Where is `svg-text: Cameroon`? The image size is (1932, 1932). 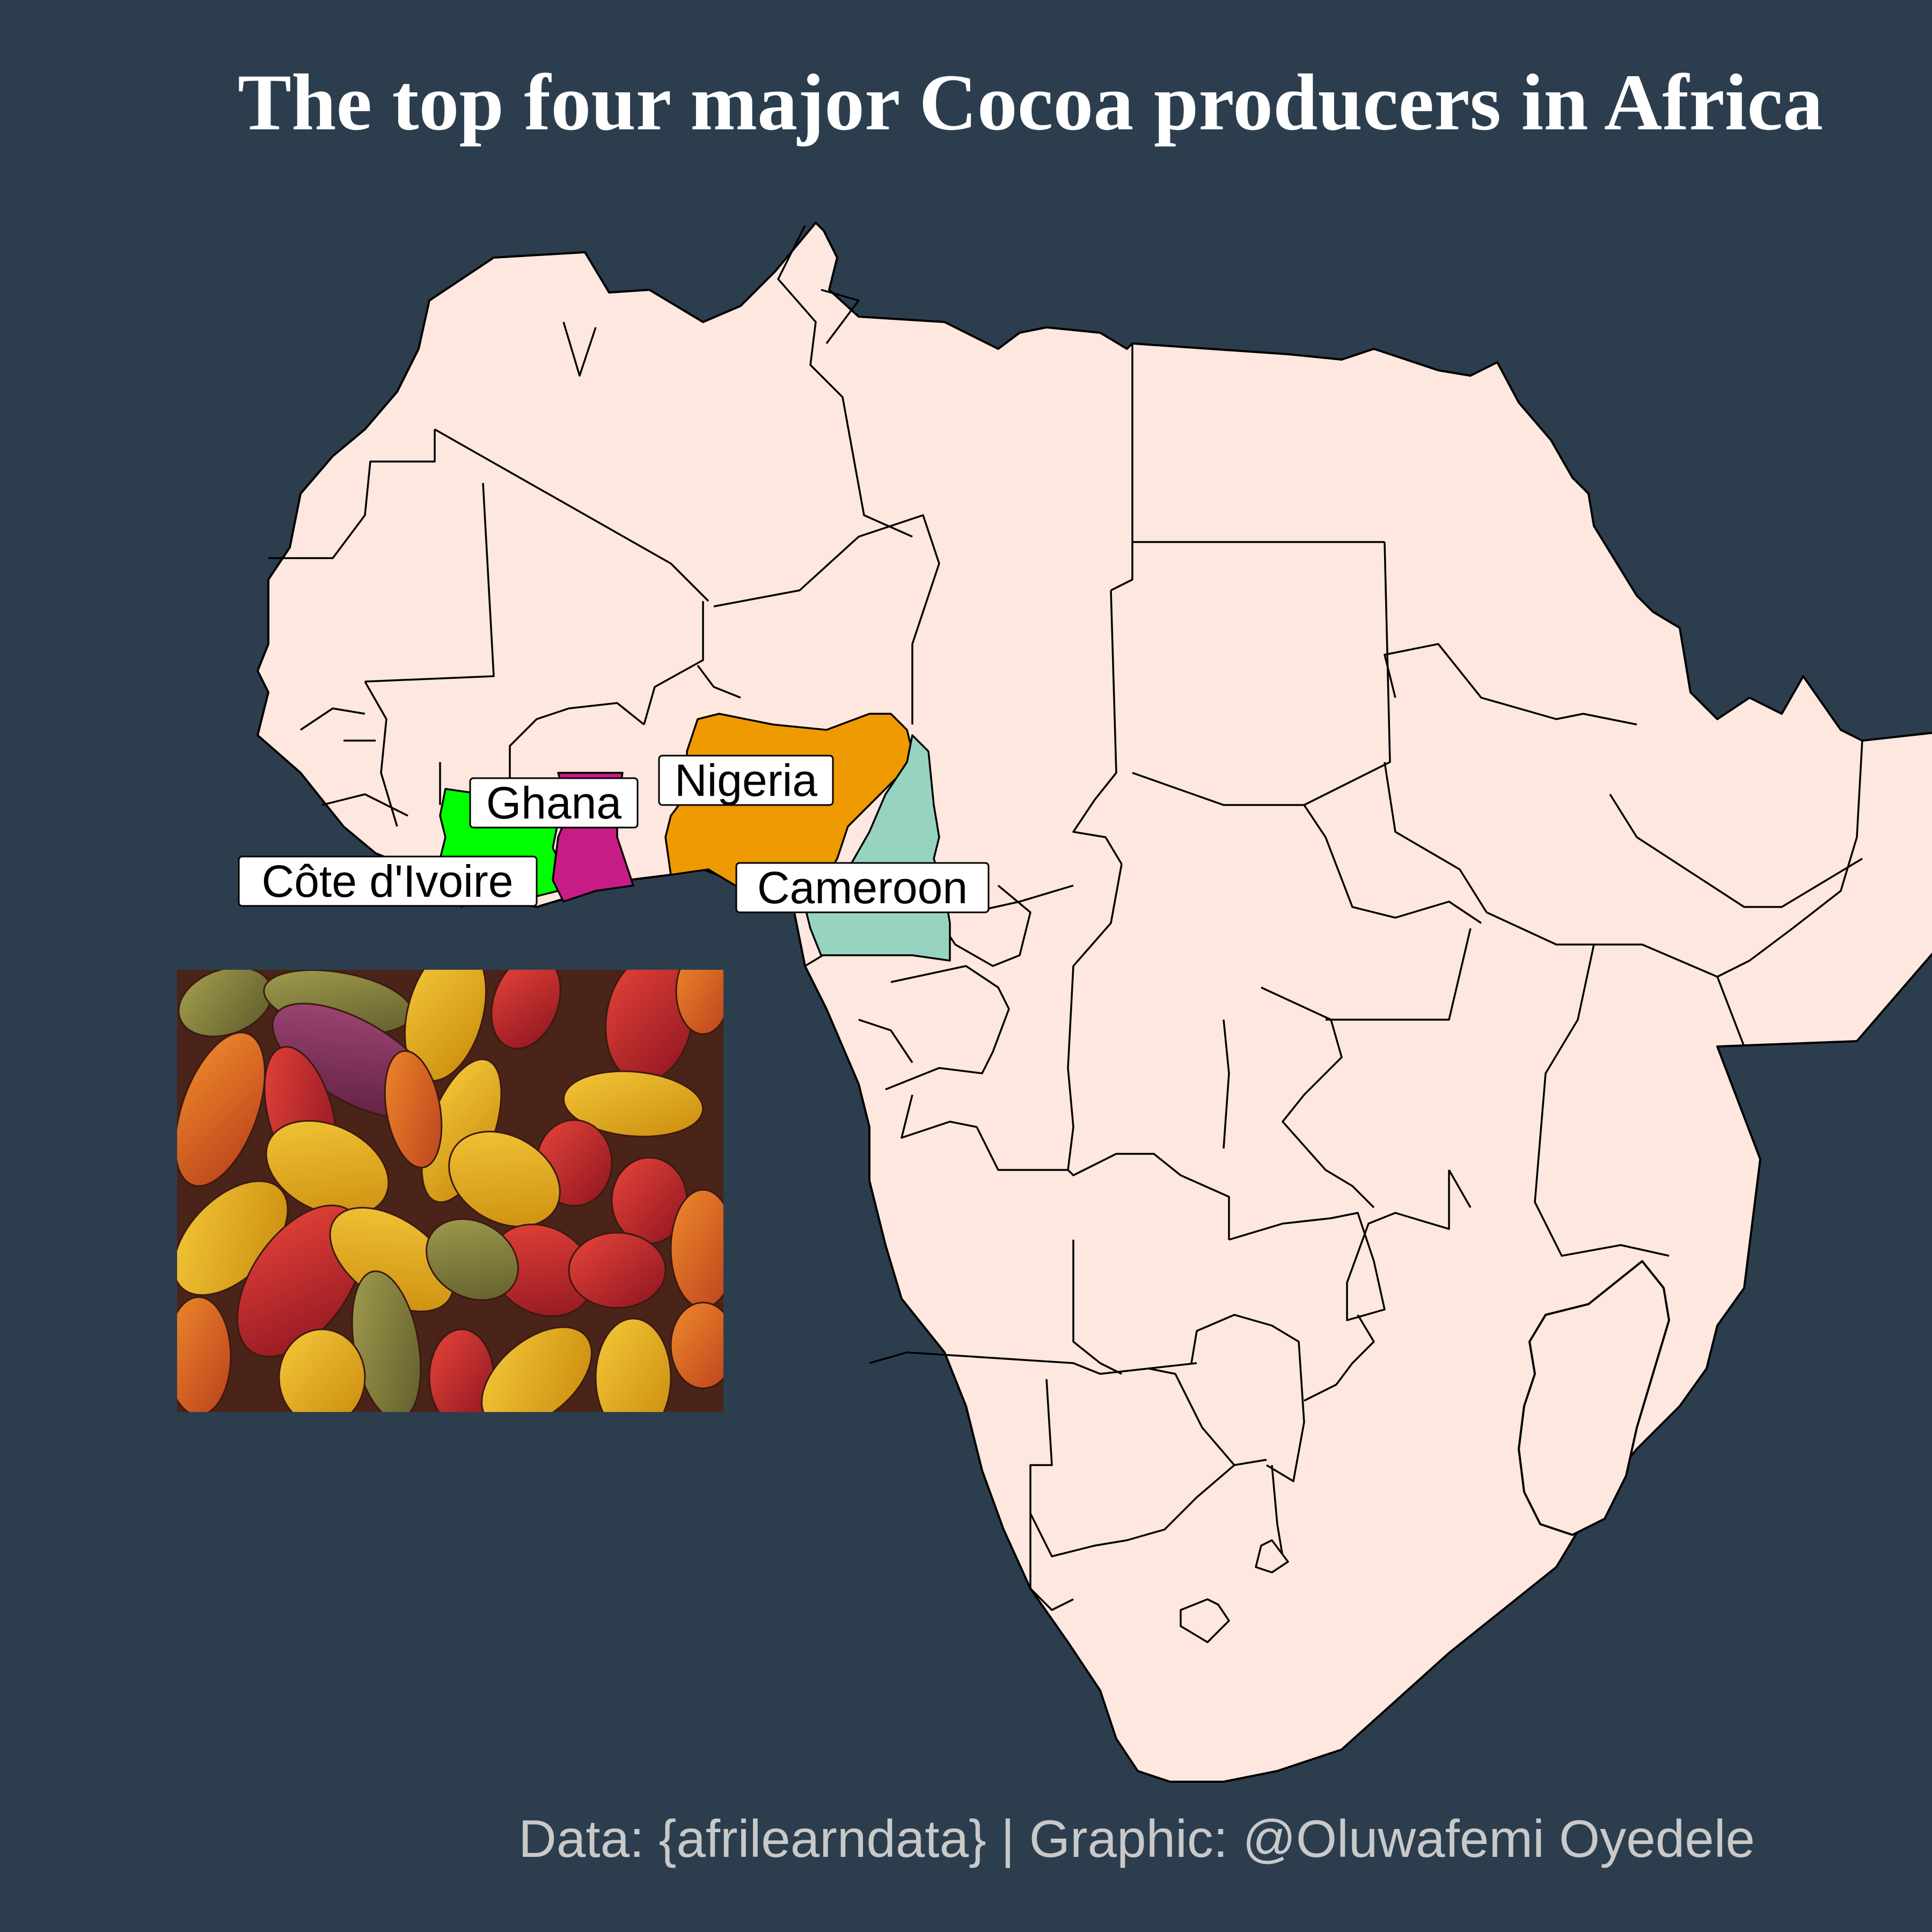
svg-text: Cameroon is located at coordinates (862, 887).